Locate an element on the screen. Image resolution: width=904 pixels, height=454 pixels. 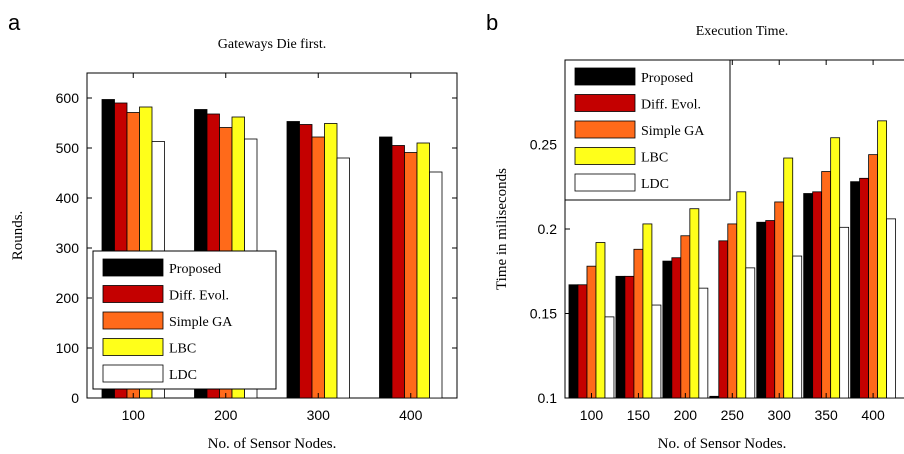
y-tick-label: 300 is located at coordinates (68, 248).